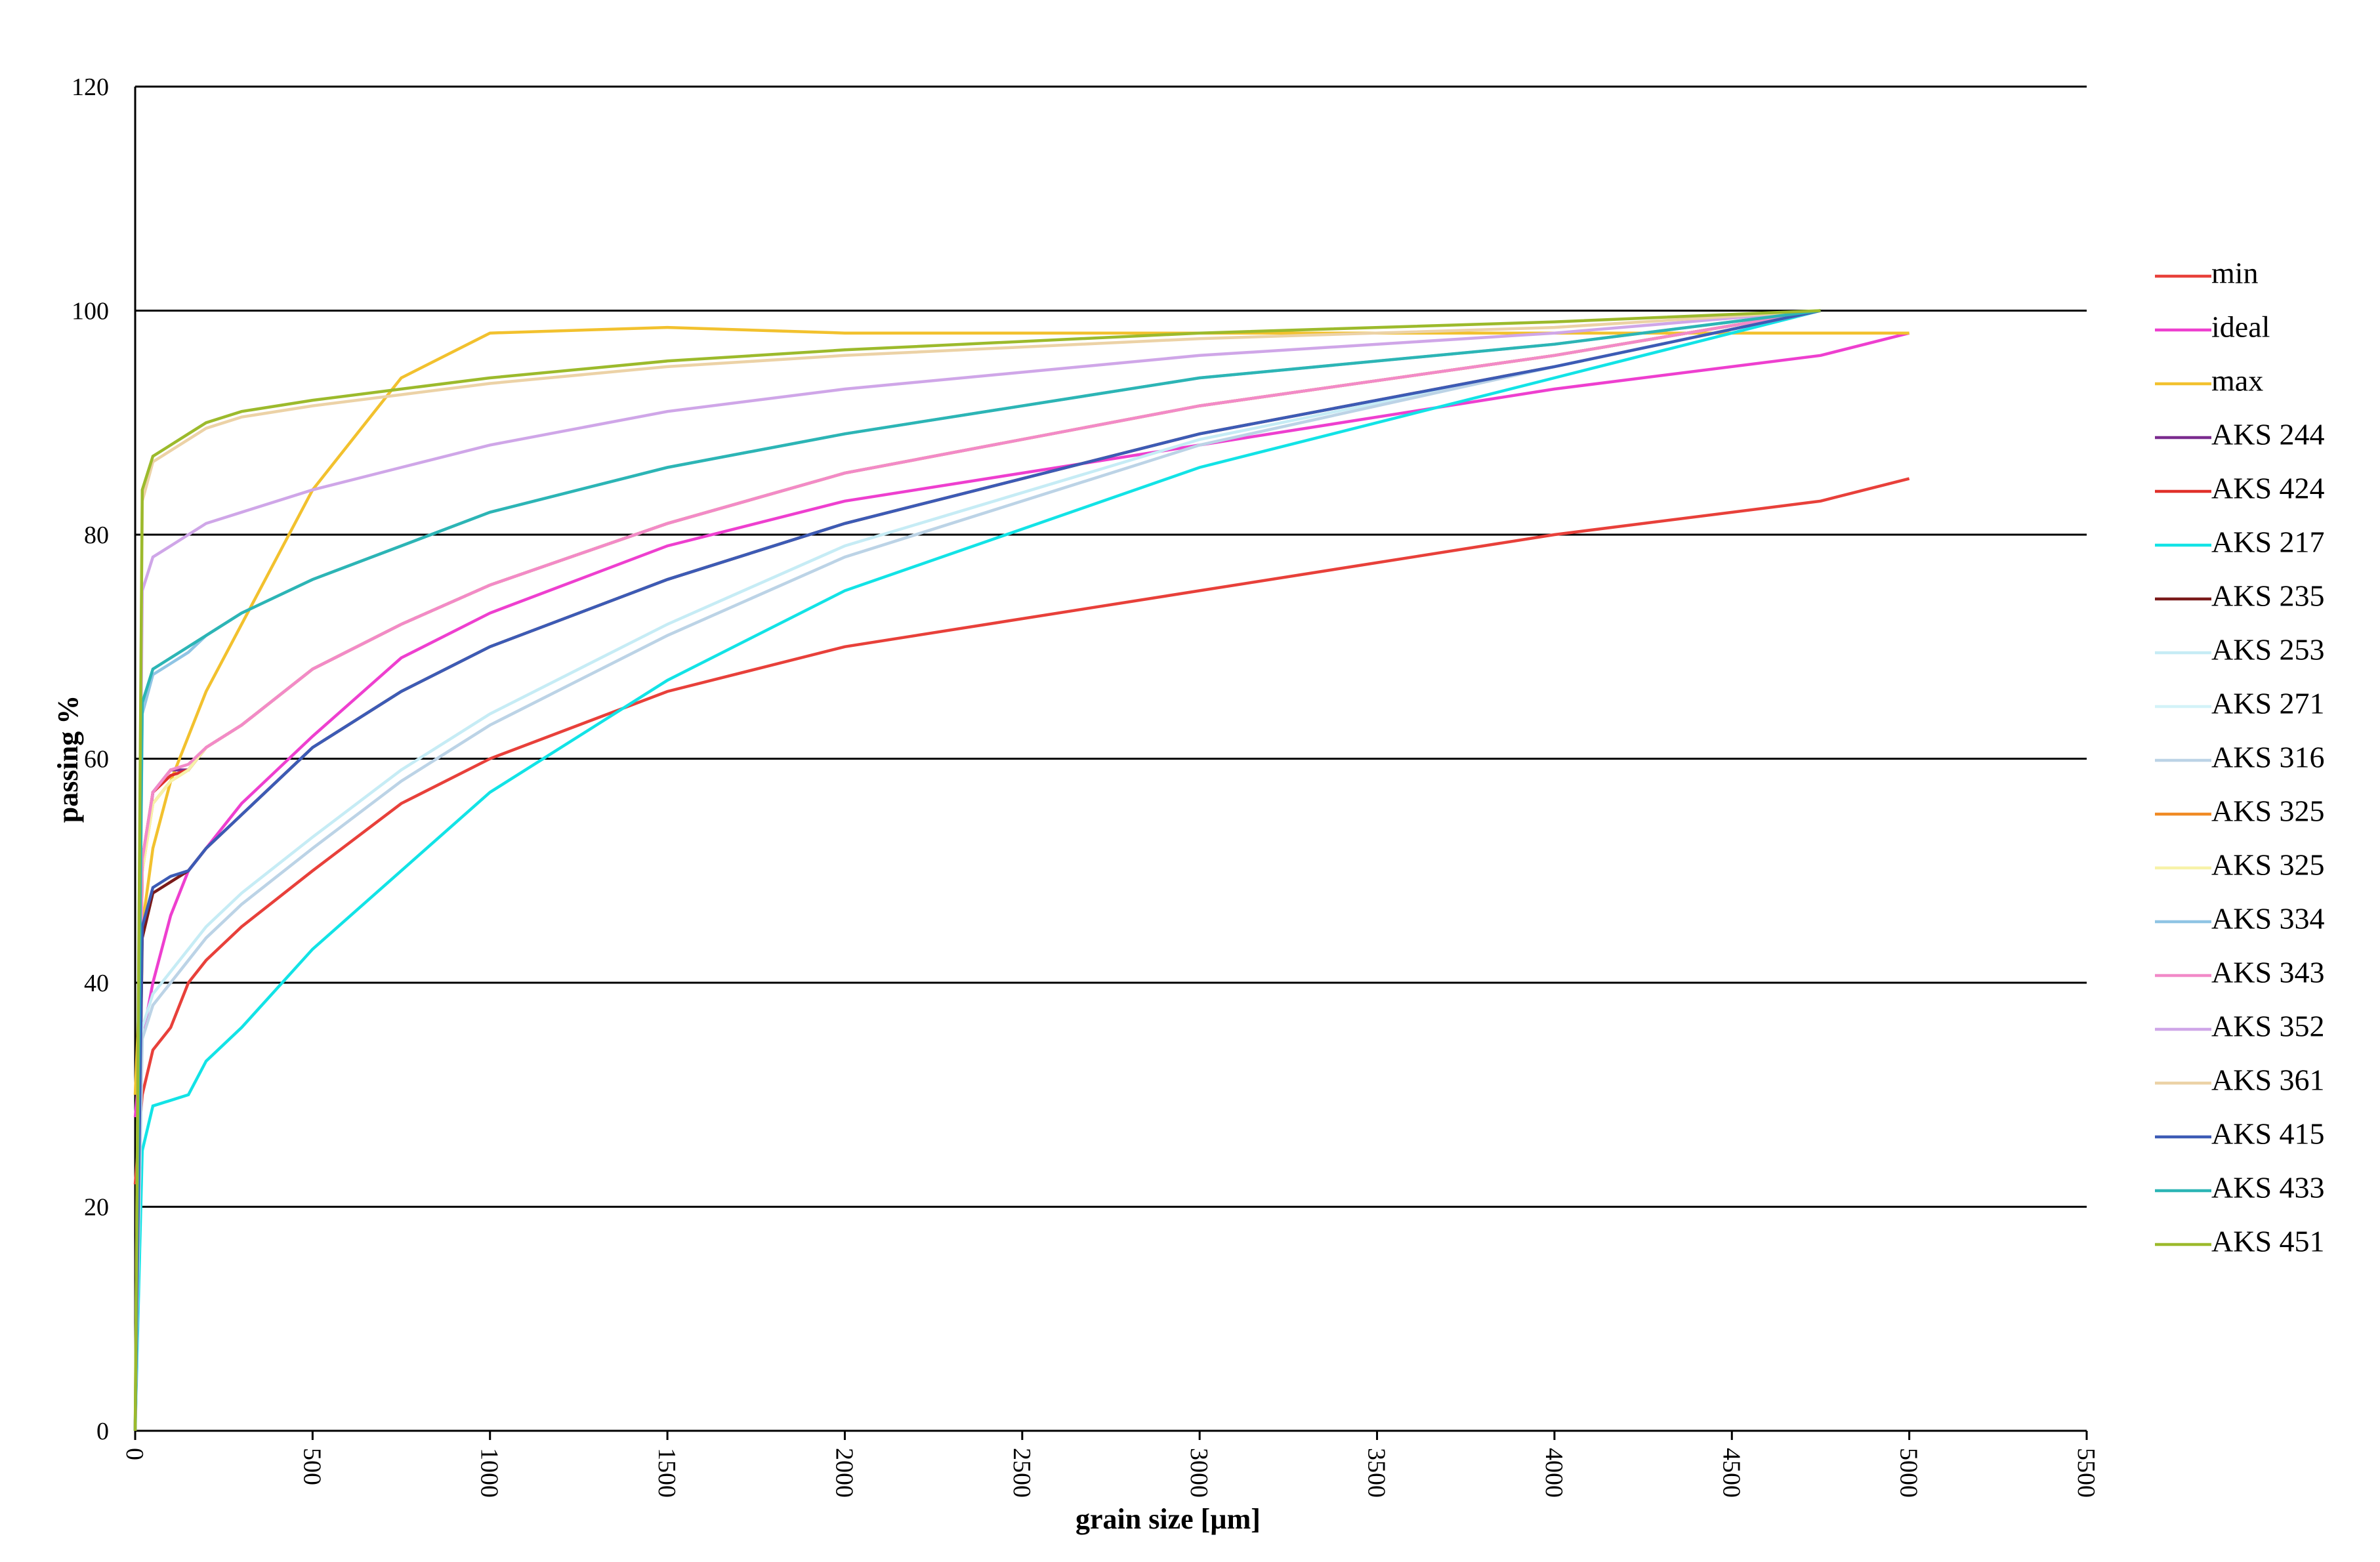  What do you see at coordinates (96, 535) in the screenshot?
I see `y-tick-label: 80` at bounding box center [96, 535].